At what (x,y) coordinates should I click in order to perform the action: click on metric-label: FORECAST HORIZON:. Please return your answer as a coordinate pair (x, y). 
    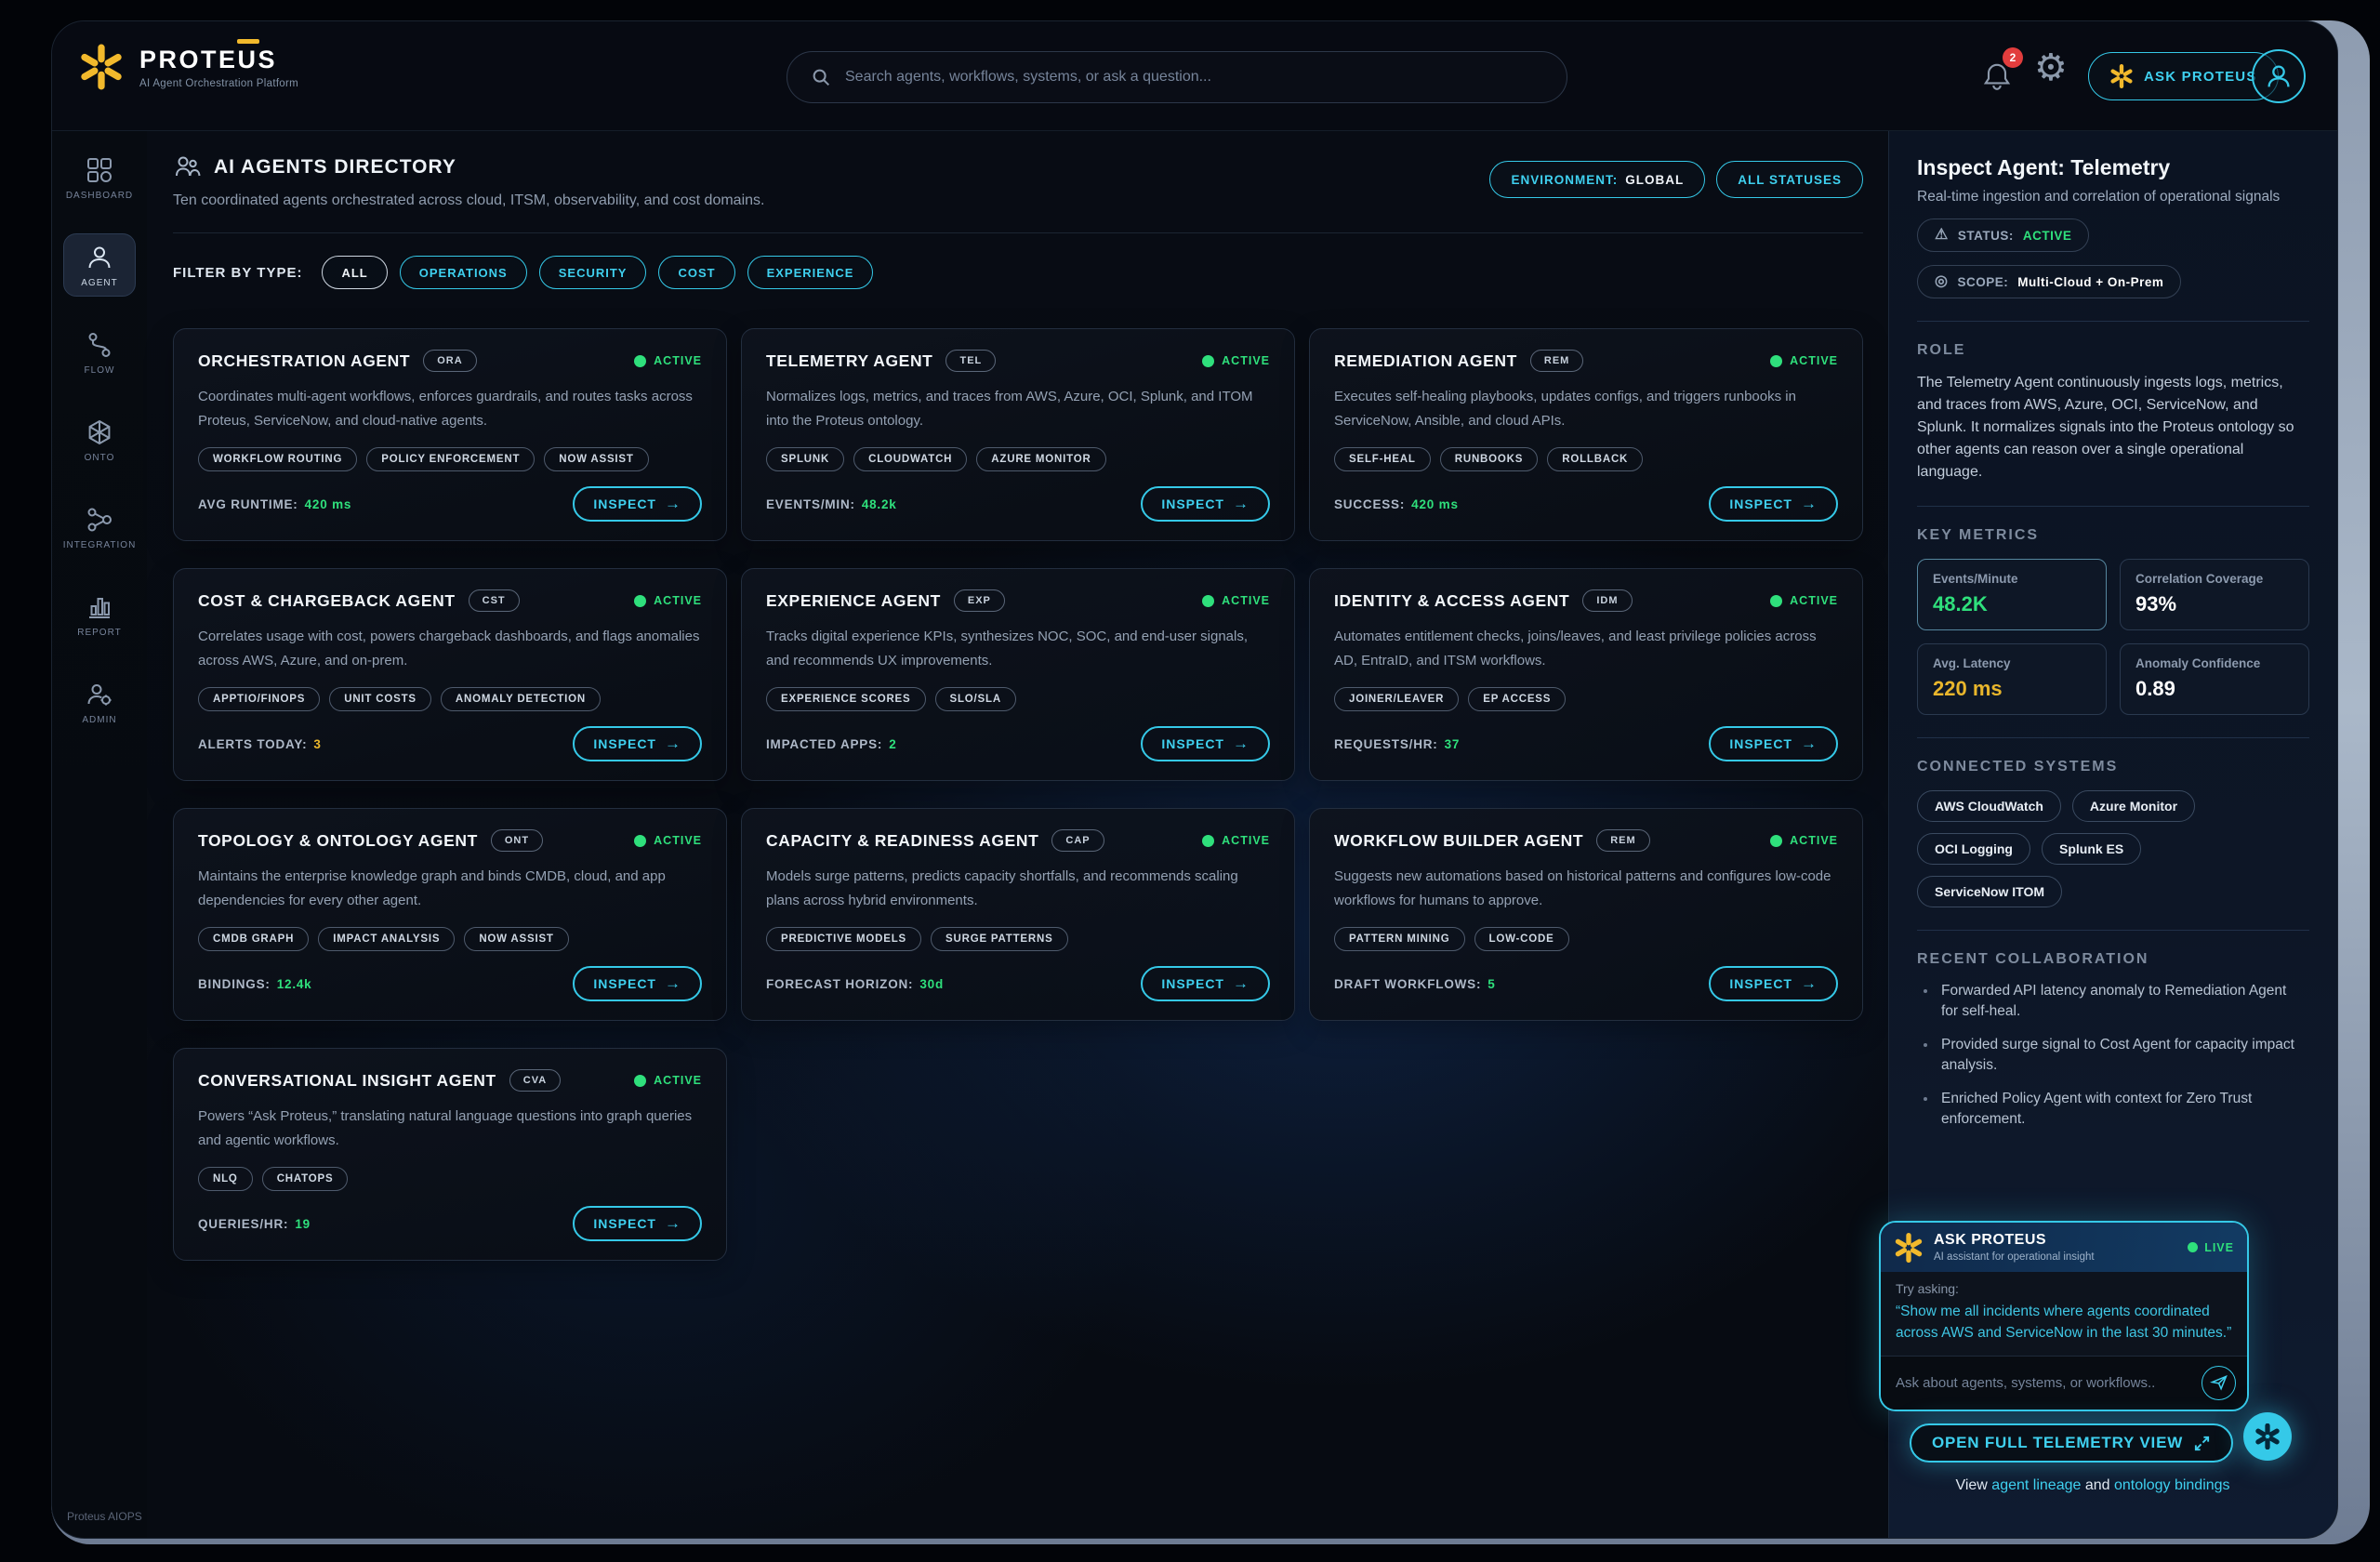
    Looking at the image, I should click on (840, 983).